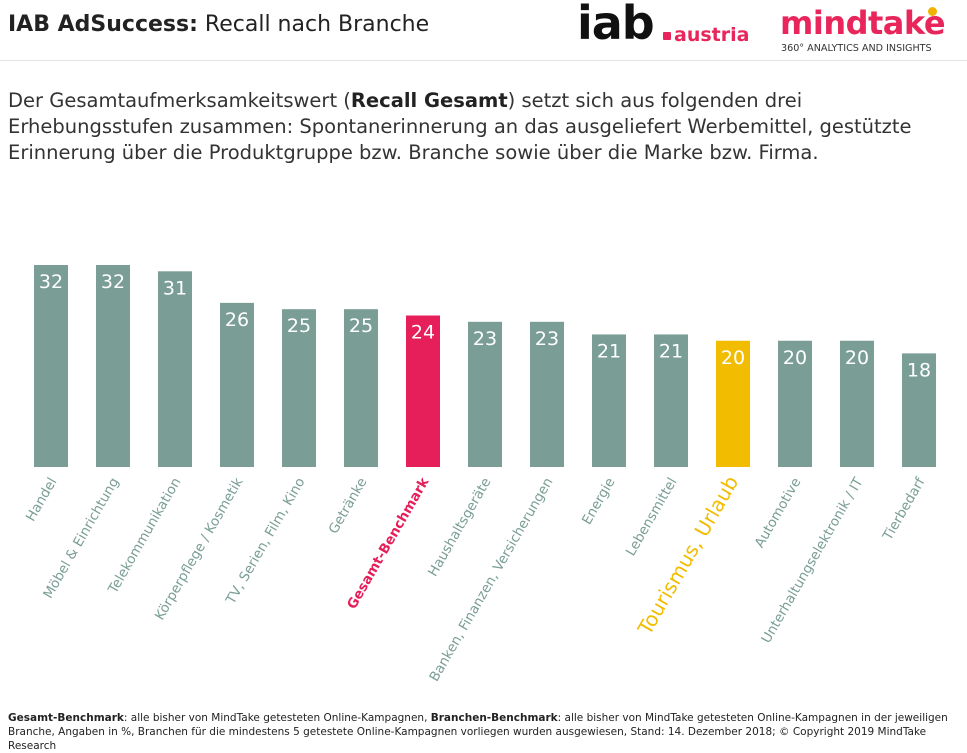 This screenshot has height=753, width=967. What do you see at coordinates (547, 339) in the screenshot?
I see `value-label-banken-finanzen-versicherungen: 23` at bounding box center [547, 339].